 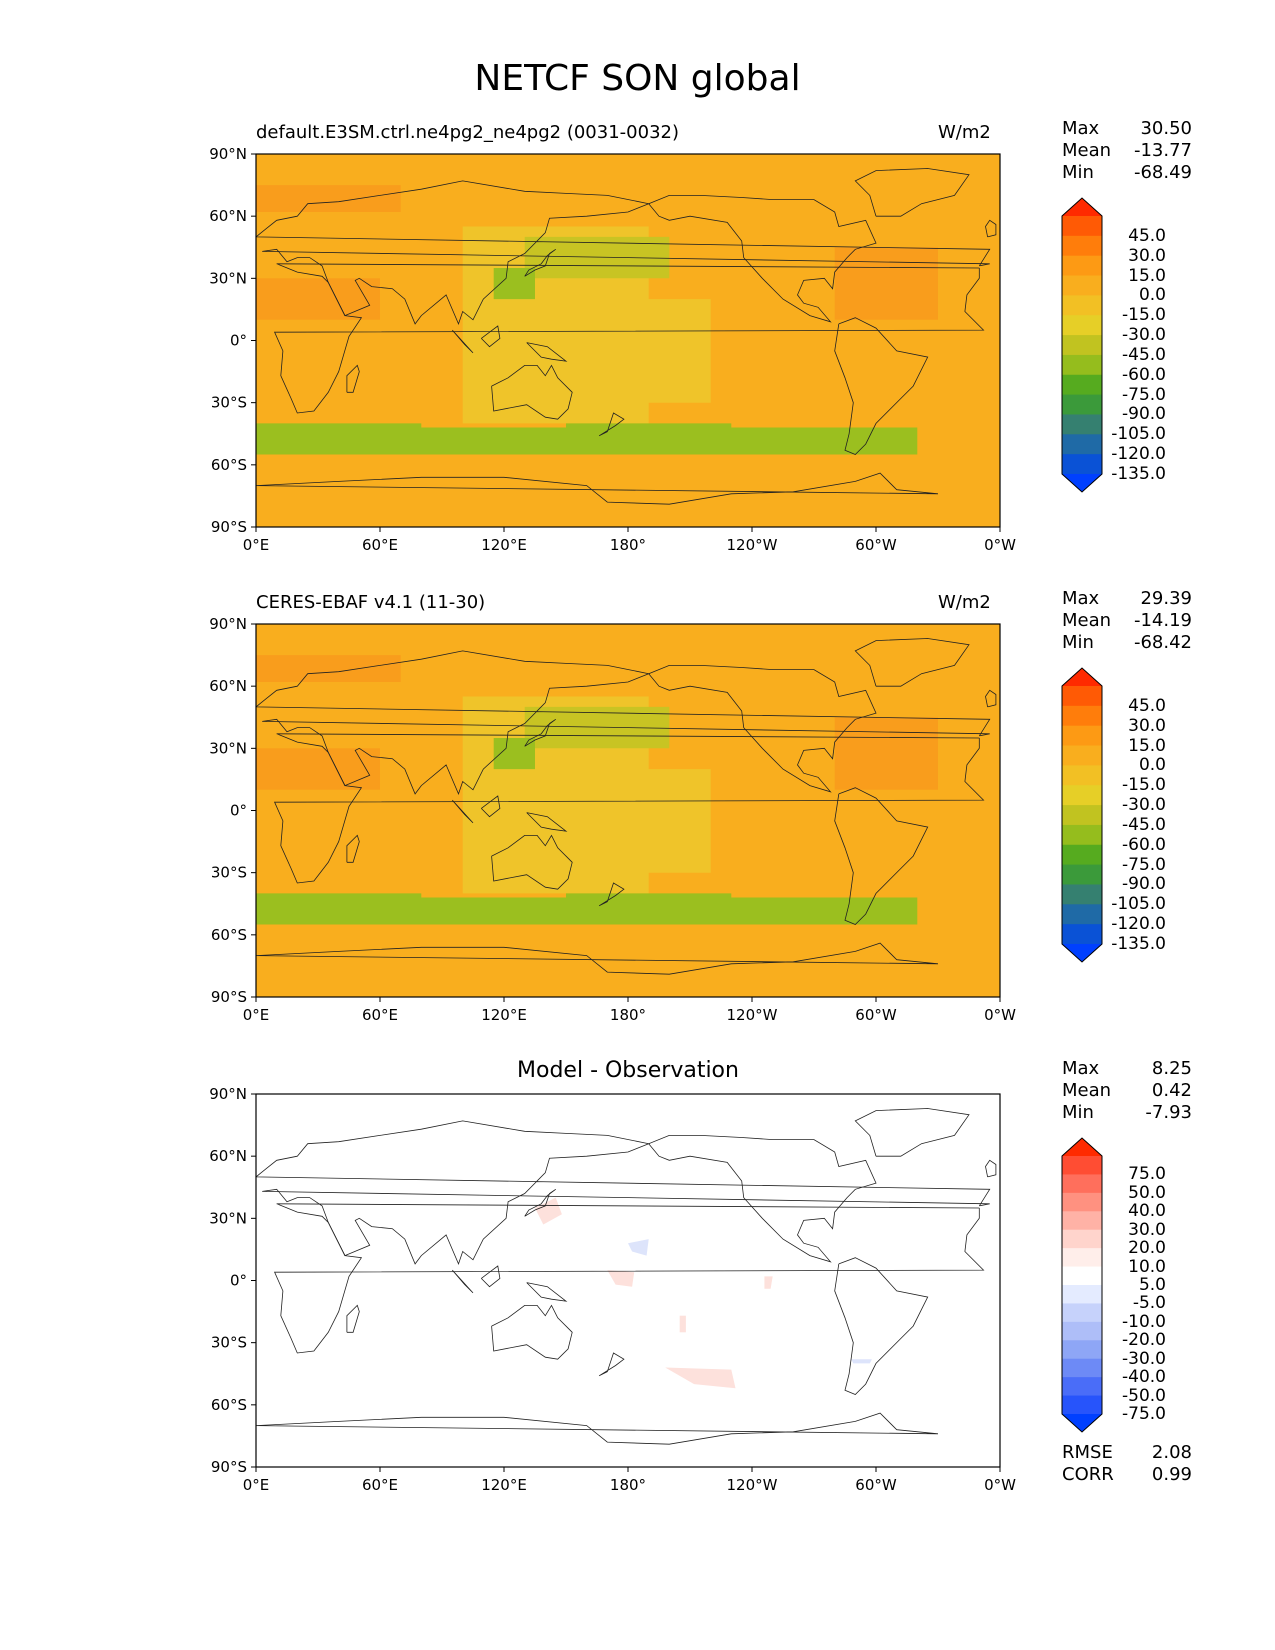 What do you see at coordinates (1149, 1303) in the screenshot?
I see `colorbar-tick-label: -5.0` at bounding box center [1149, 1303].